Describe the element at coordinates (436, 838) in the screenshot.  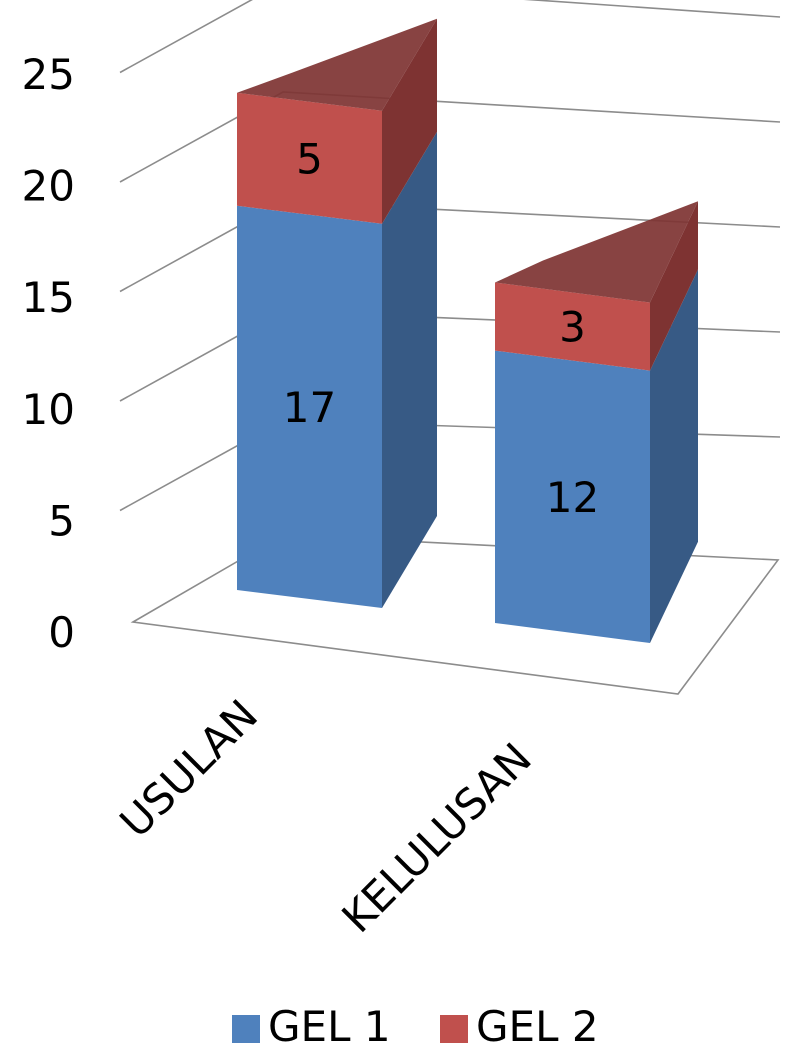
I see `category-label: KELULUSAN` at that location.